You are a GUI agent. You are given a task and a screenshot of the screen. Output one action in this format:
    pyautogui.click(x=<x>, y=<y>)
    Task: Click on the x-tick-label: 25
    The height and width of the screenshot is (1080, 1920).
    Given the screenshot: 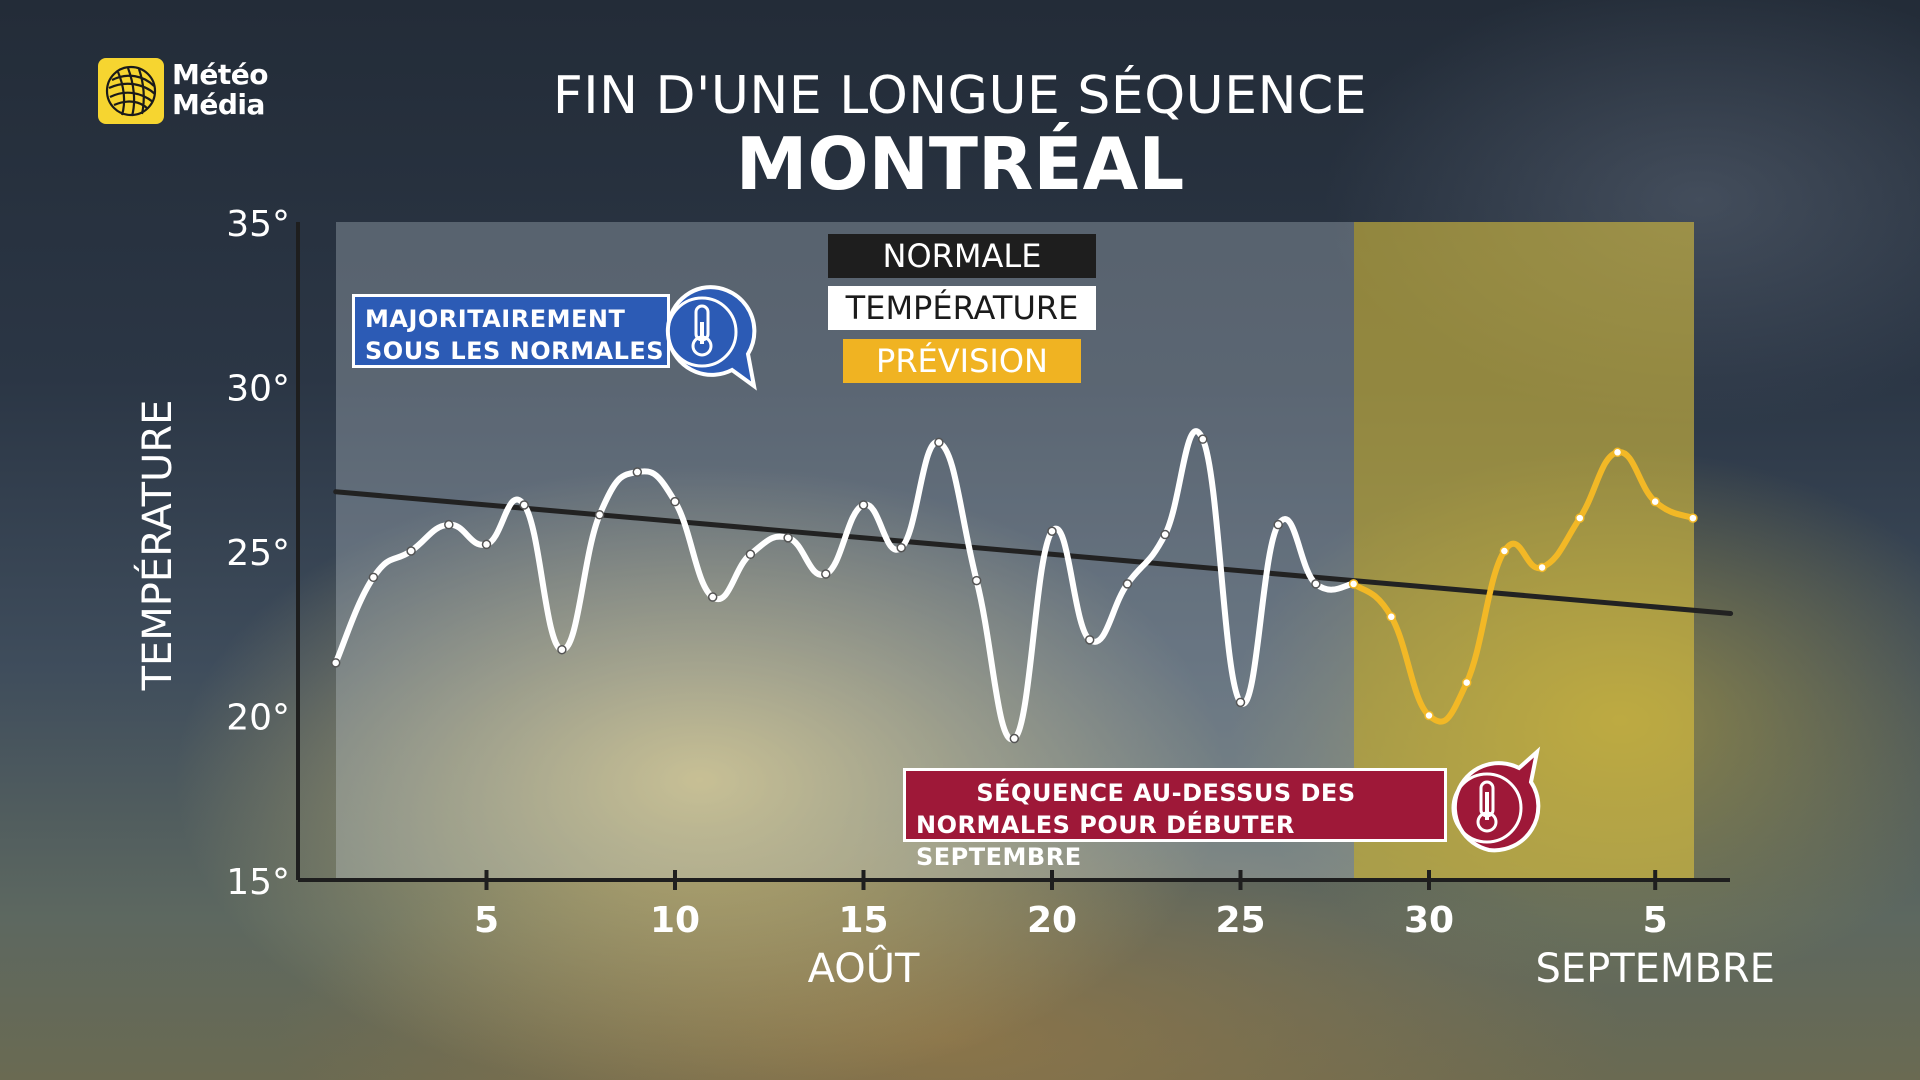 What is the action you would take?
    pyautogui.click(x=1240, y=920)
    